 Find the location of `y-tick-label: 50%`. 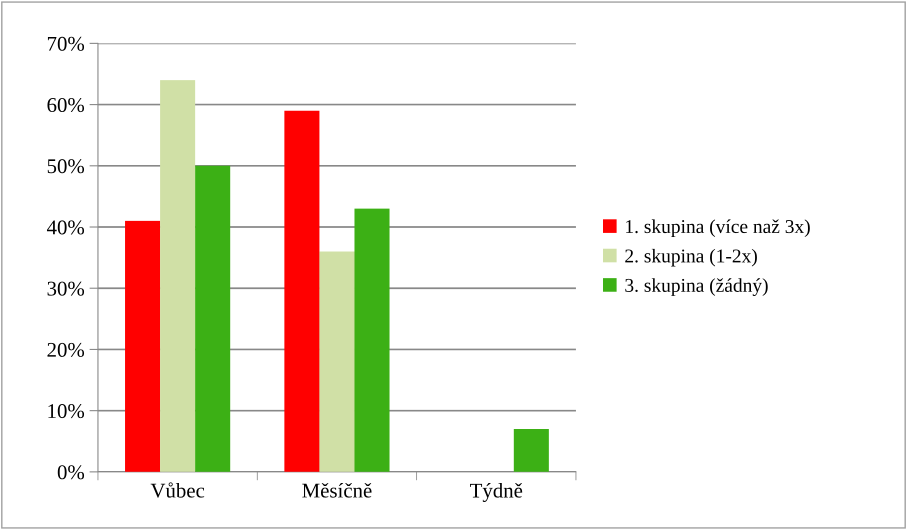

y-tick-label: 50% is located at coordinates (66, 166).